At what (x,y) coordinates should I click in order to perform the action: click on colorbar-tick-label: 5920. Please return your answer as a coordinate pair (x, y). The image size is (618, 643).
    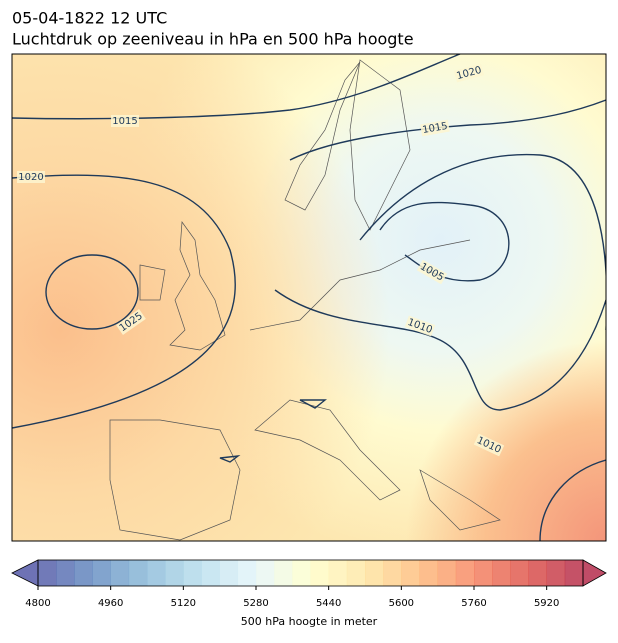
    Looking at the image, I should click on (546, 603).